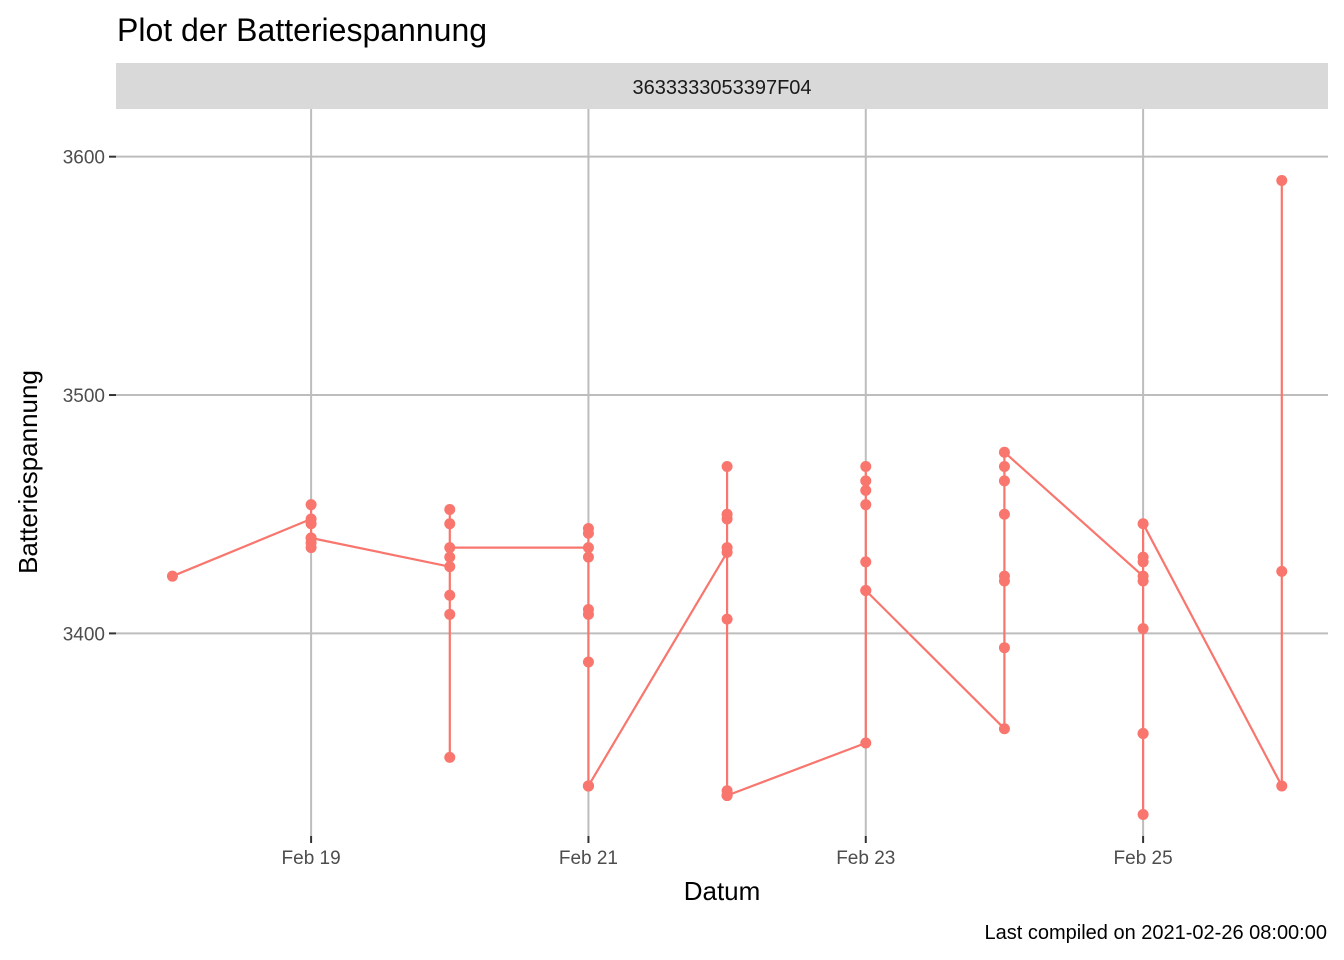  Describe the element at coordinates (311, 858) in the screenshot. I see `x-tick-label: Feb 19` at that location.